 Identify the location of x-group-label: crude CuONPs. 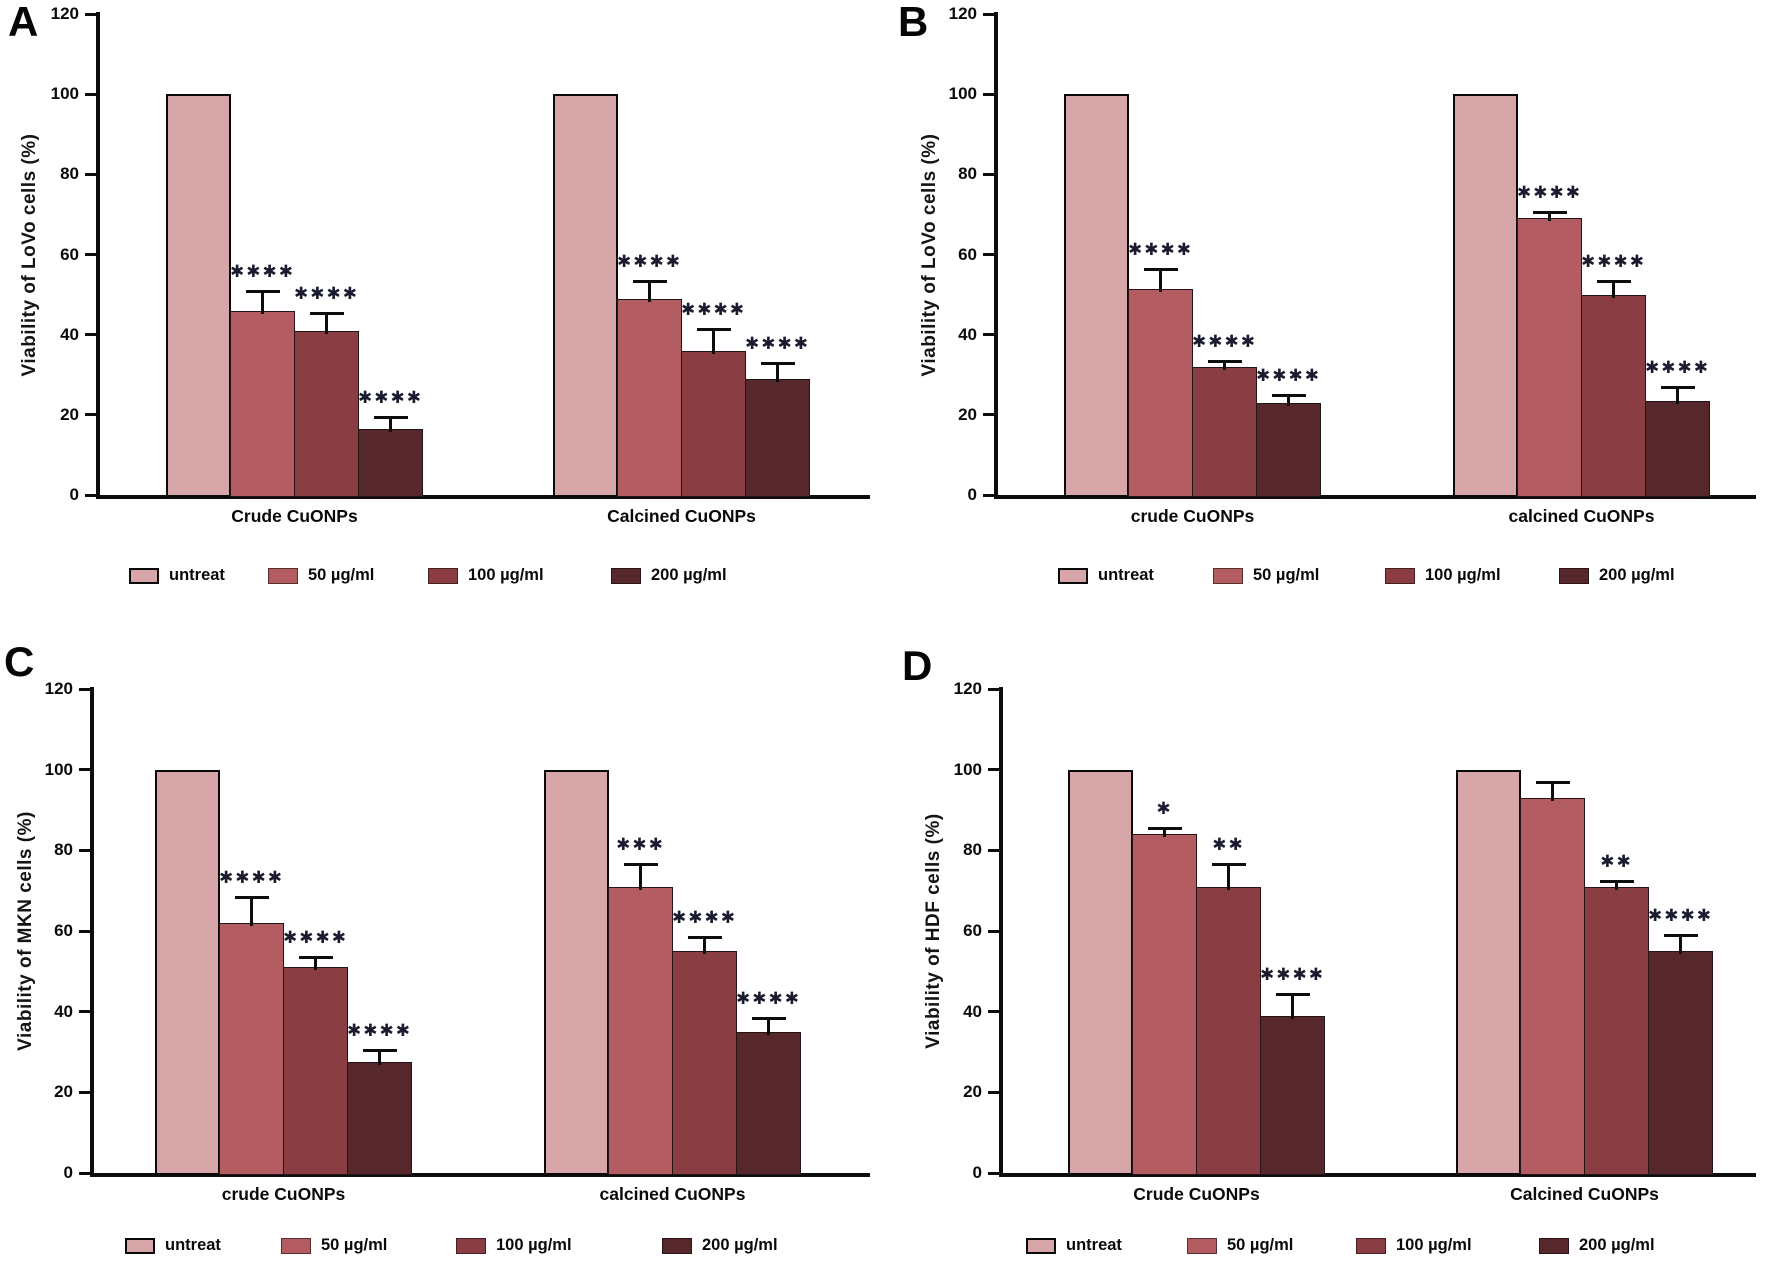
(1192, 516).